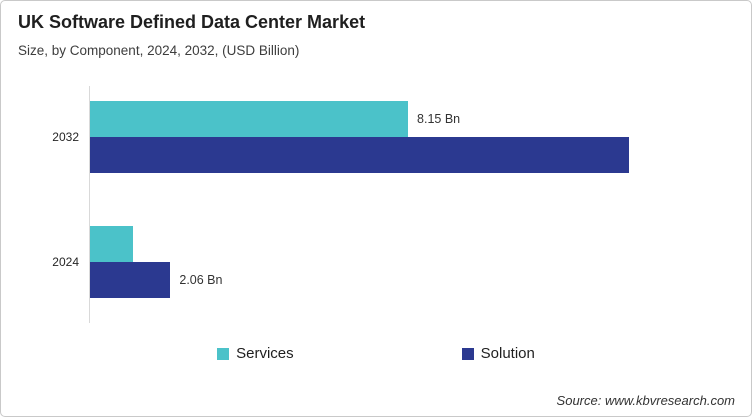  Describe the element at coordinates (645, 400) in the screenshot. I see `source-attribution: Source: www.kbvresearch.com` at that location.